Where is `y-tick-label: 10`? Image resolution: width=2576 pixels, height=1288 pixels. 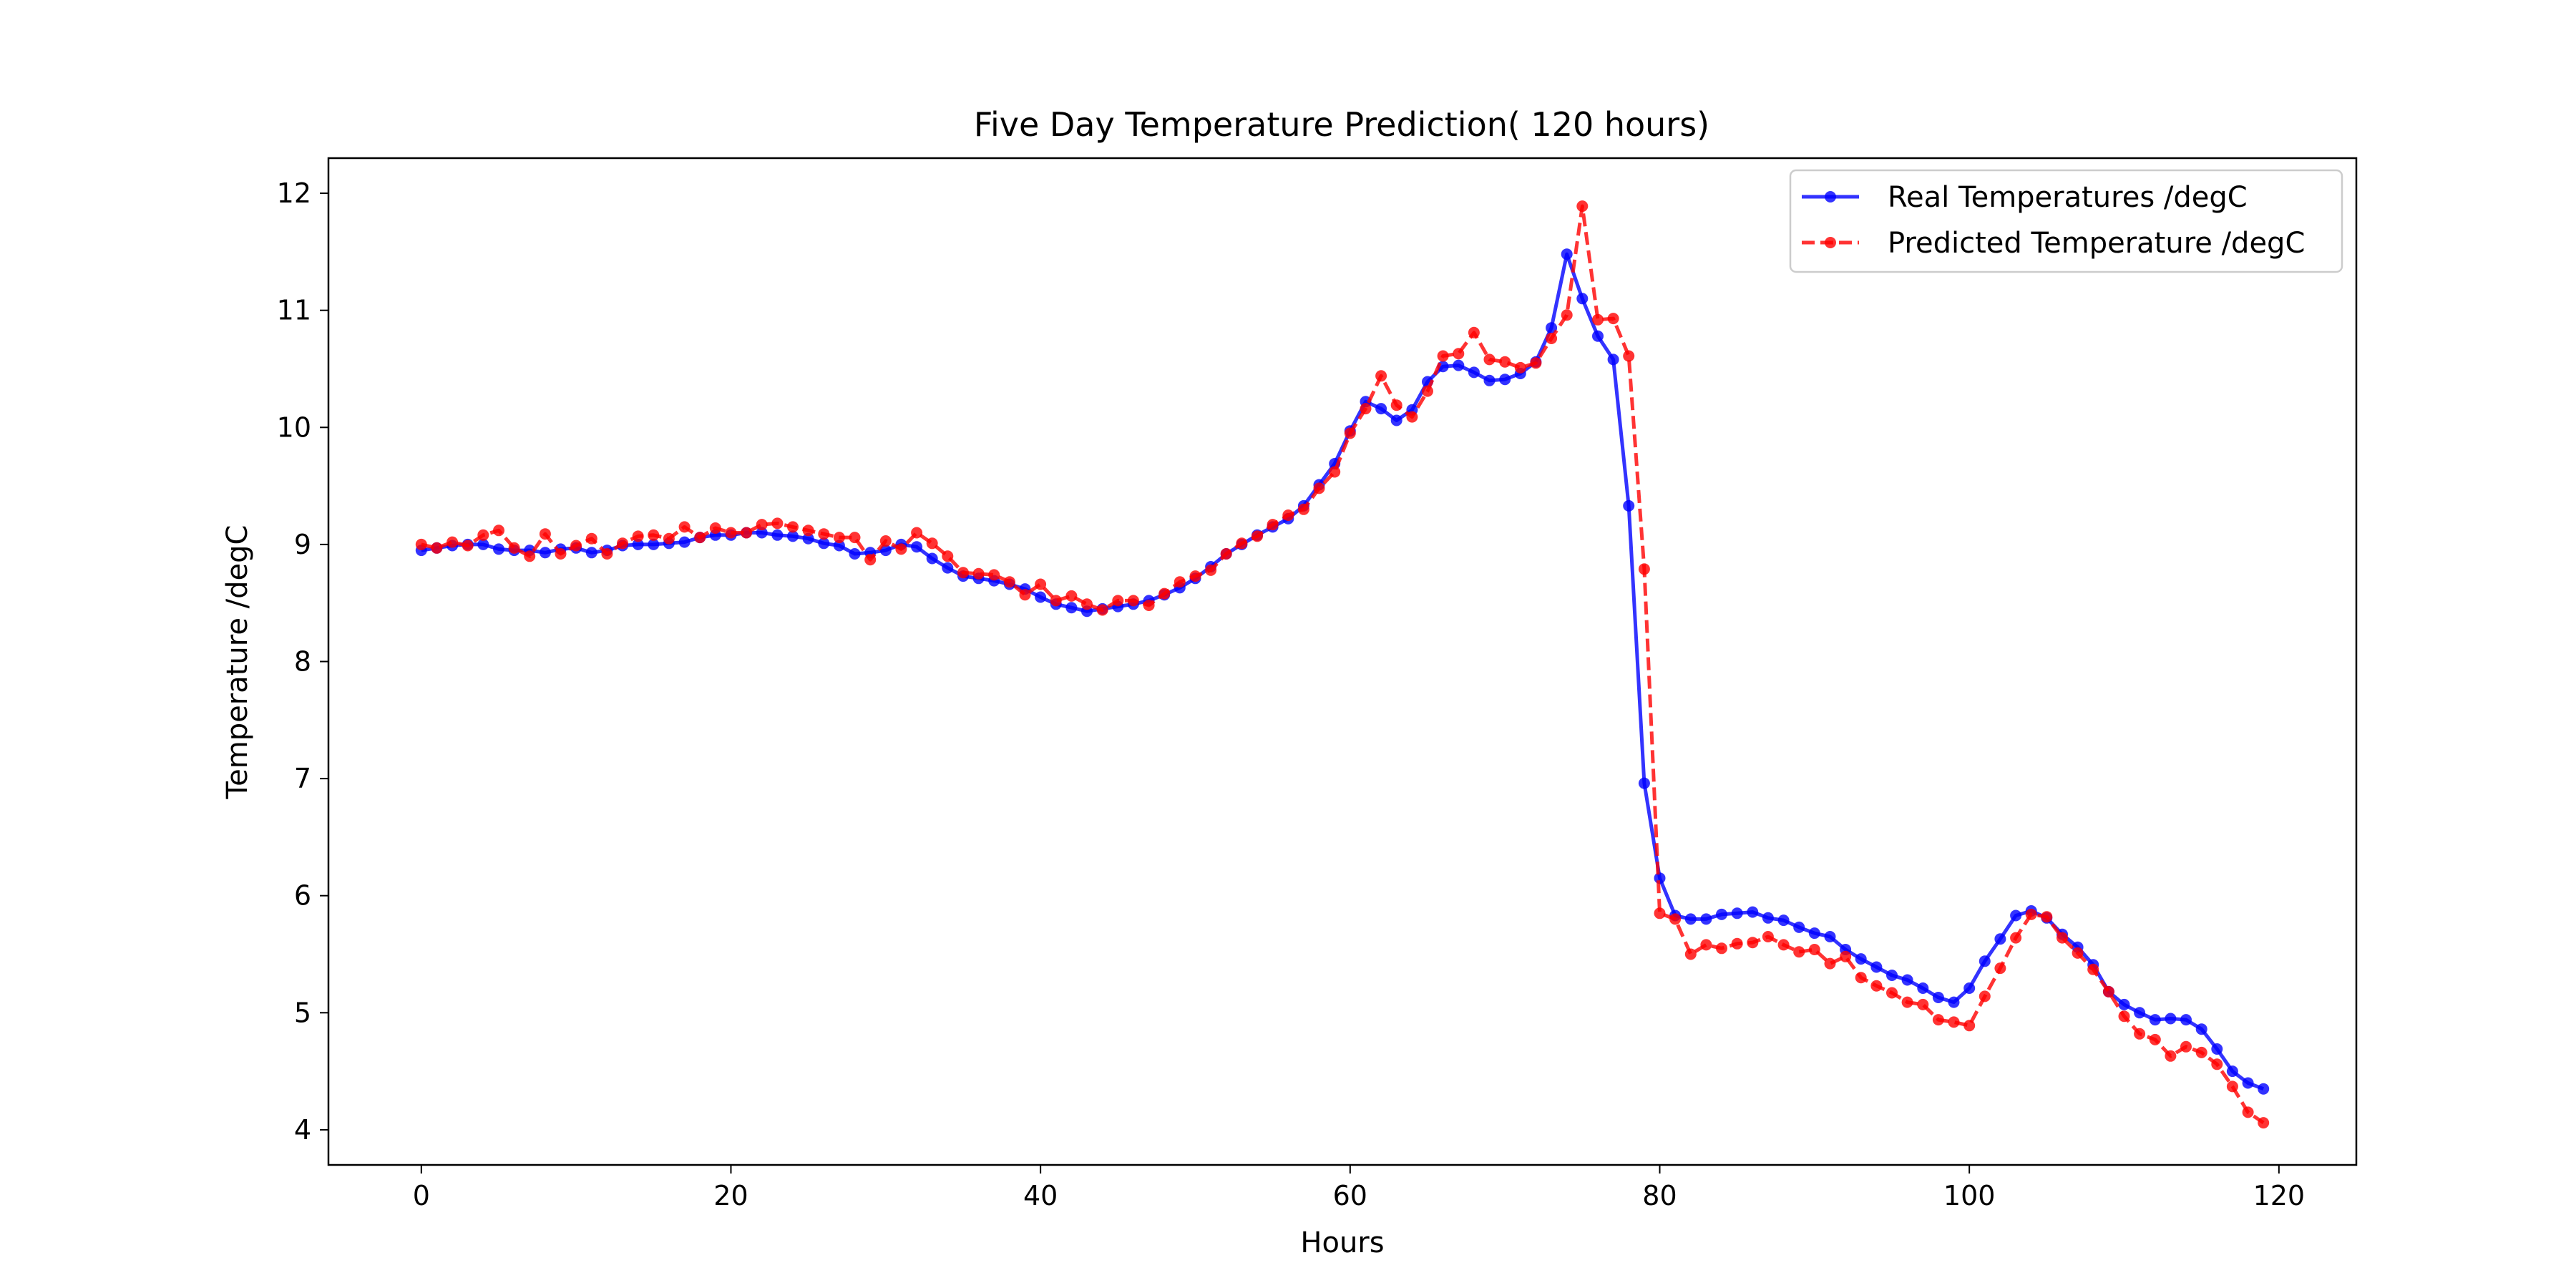
y-tick-label: 10 is located at coordinates (294, 427).